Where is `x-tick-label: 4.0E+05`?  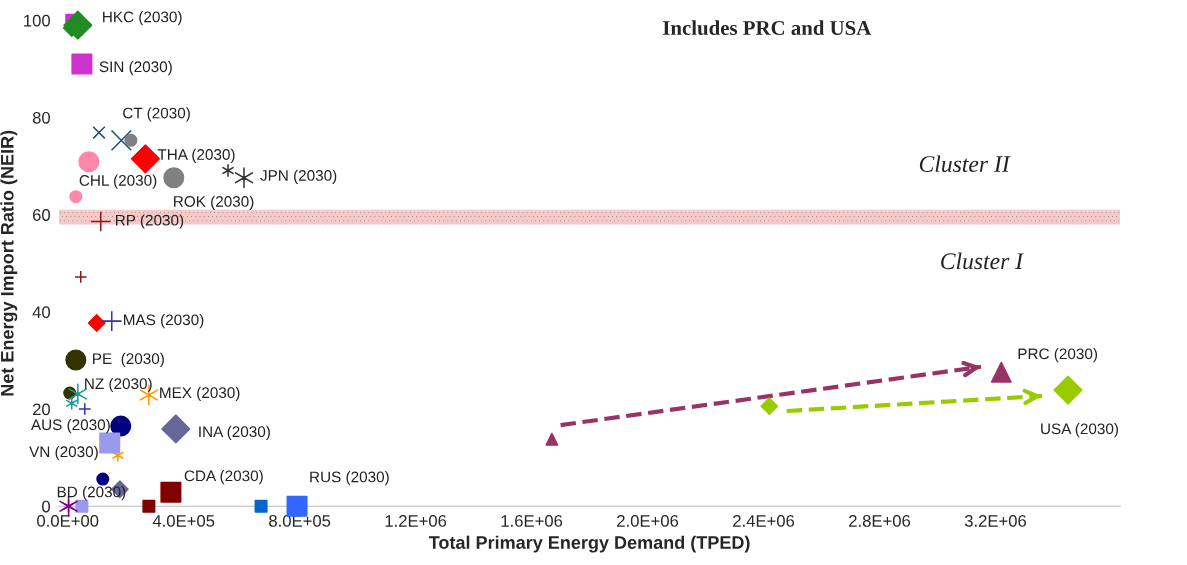 x-tick-label: 4.0E+05 is located at coordinates (183, 521).